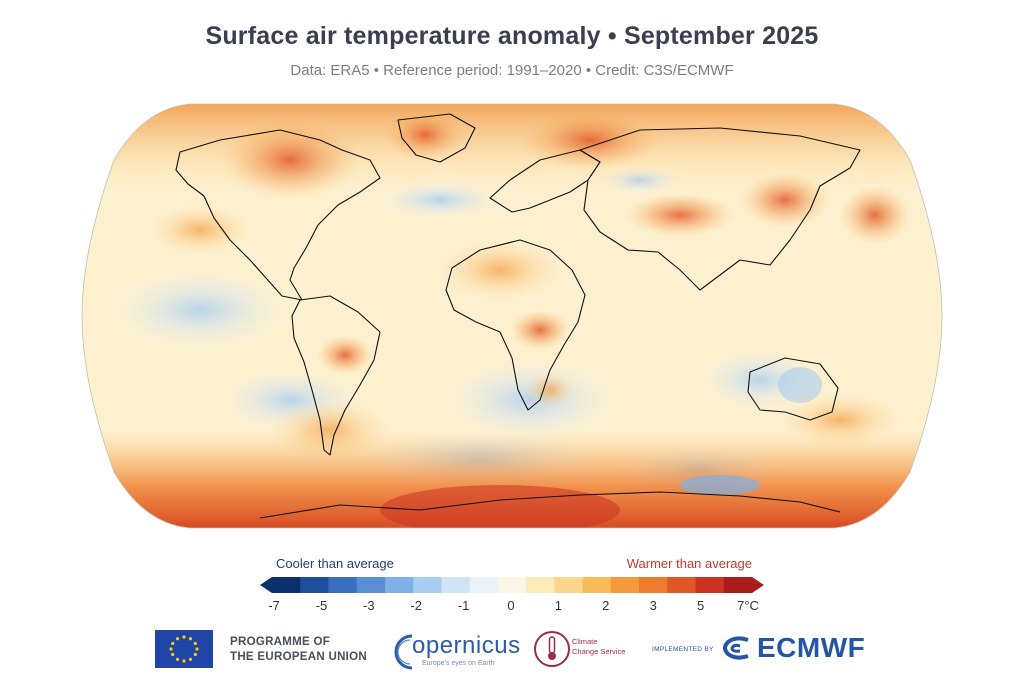 The width and height of the screenshot is (1024, 683). I want to click on africa-outline, so click(515, 325).